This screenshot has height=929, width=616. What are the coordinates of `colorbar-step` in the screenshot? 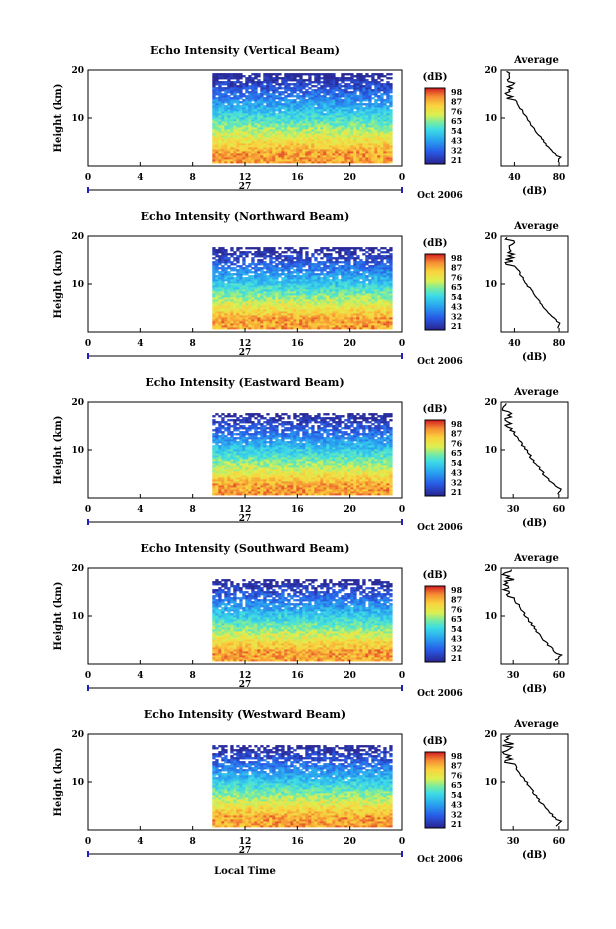 It's located at (435, 262).